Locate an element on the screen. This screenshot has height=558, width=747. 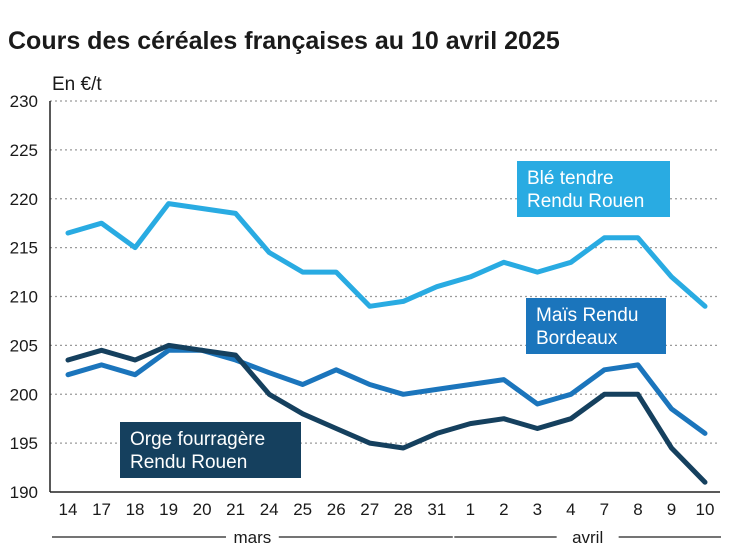
y-tick-label: 205 is located at coordinates (24, 345).